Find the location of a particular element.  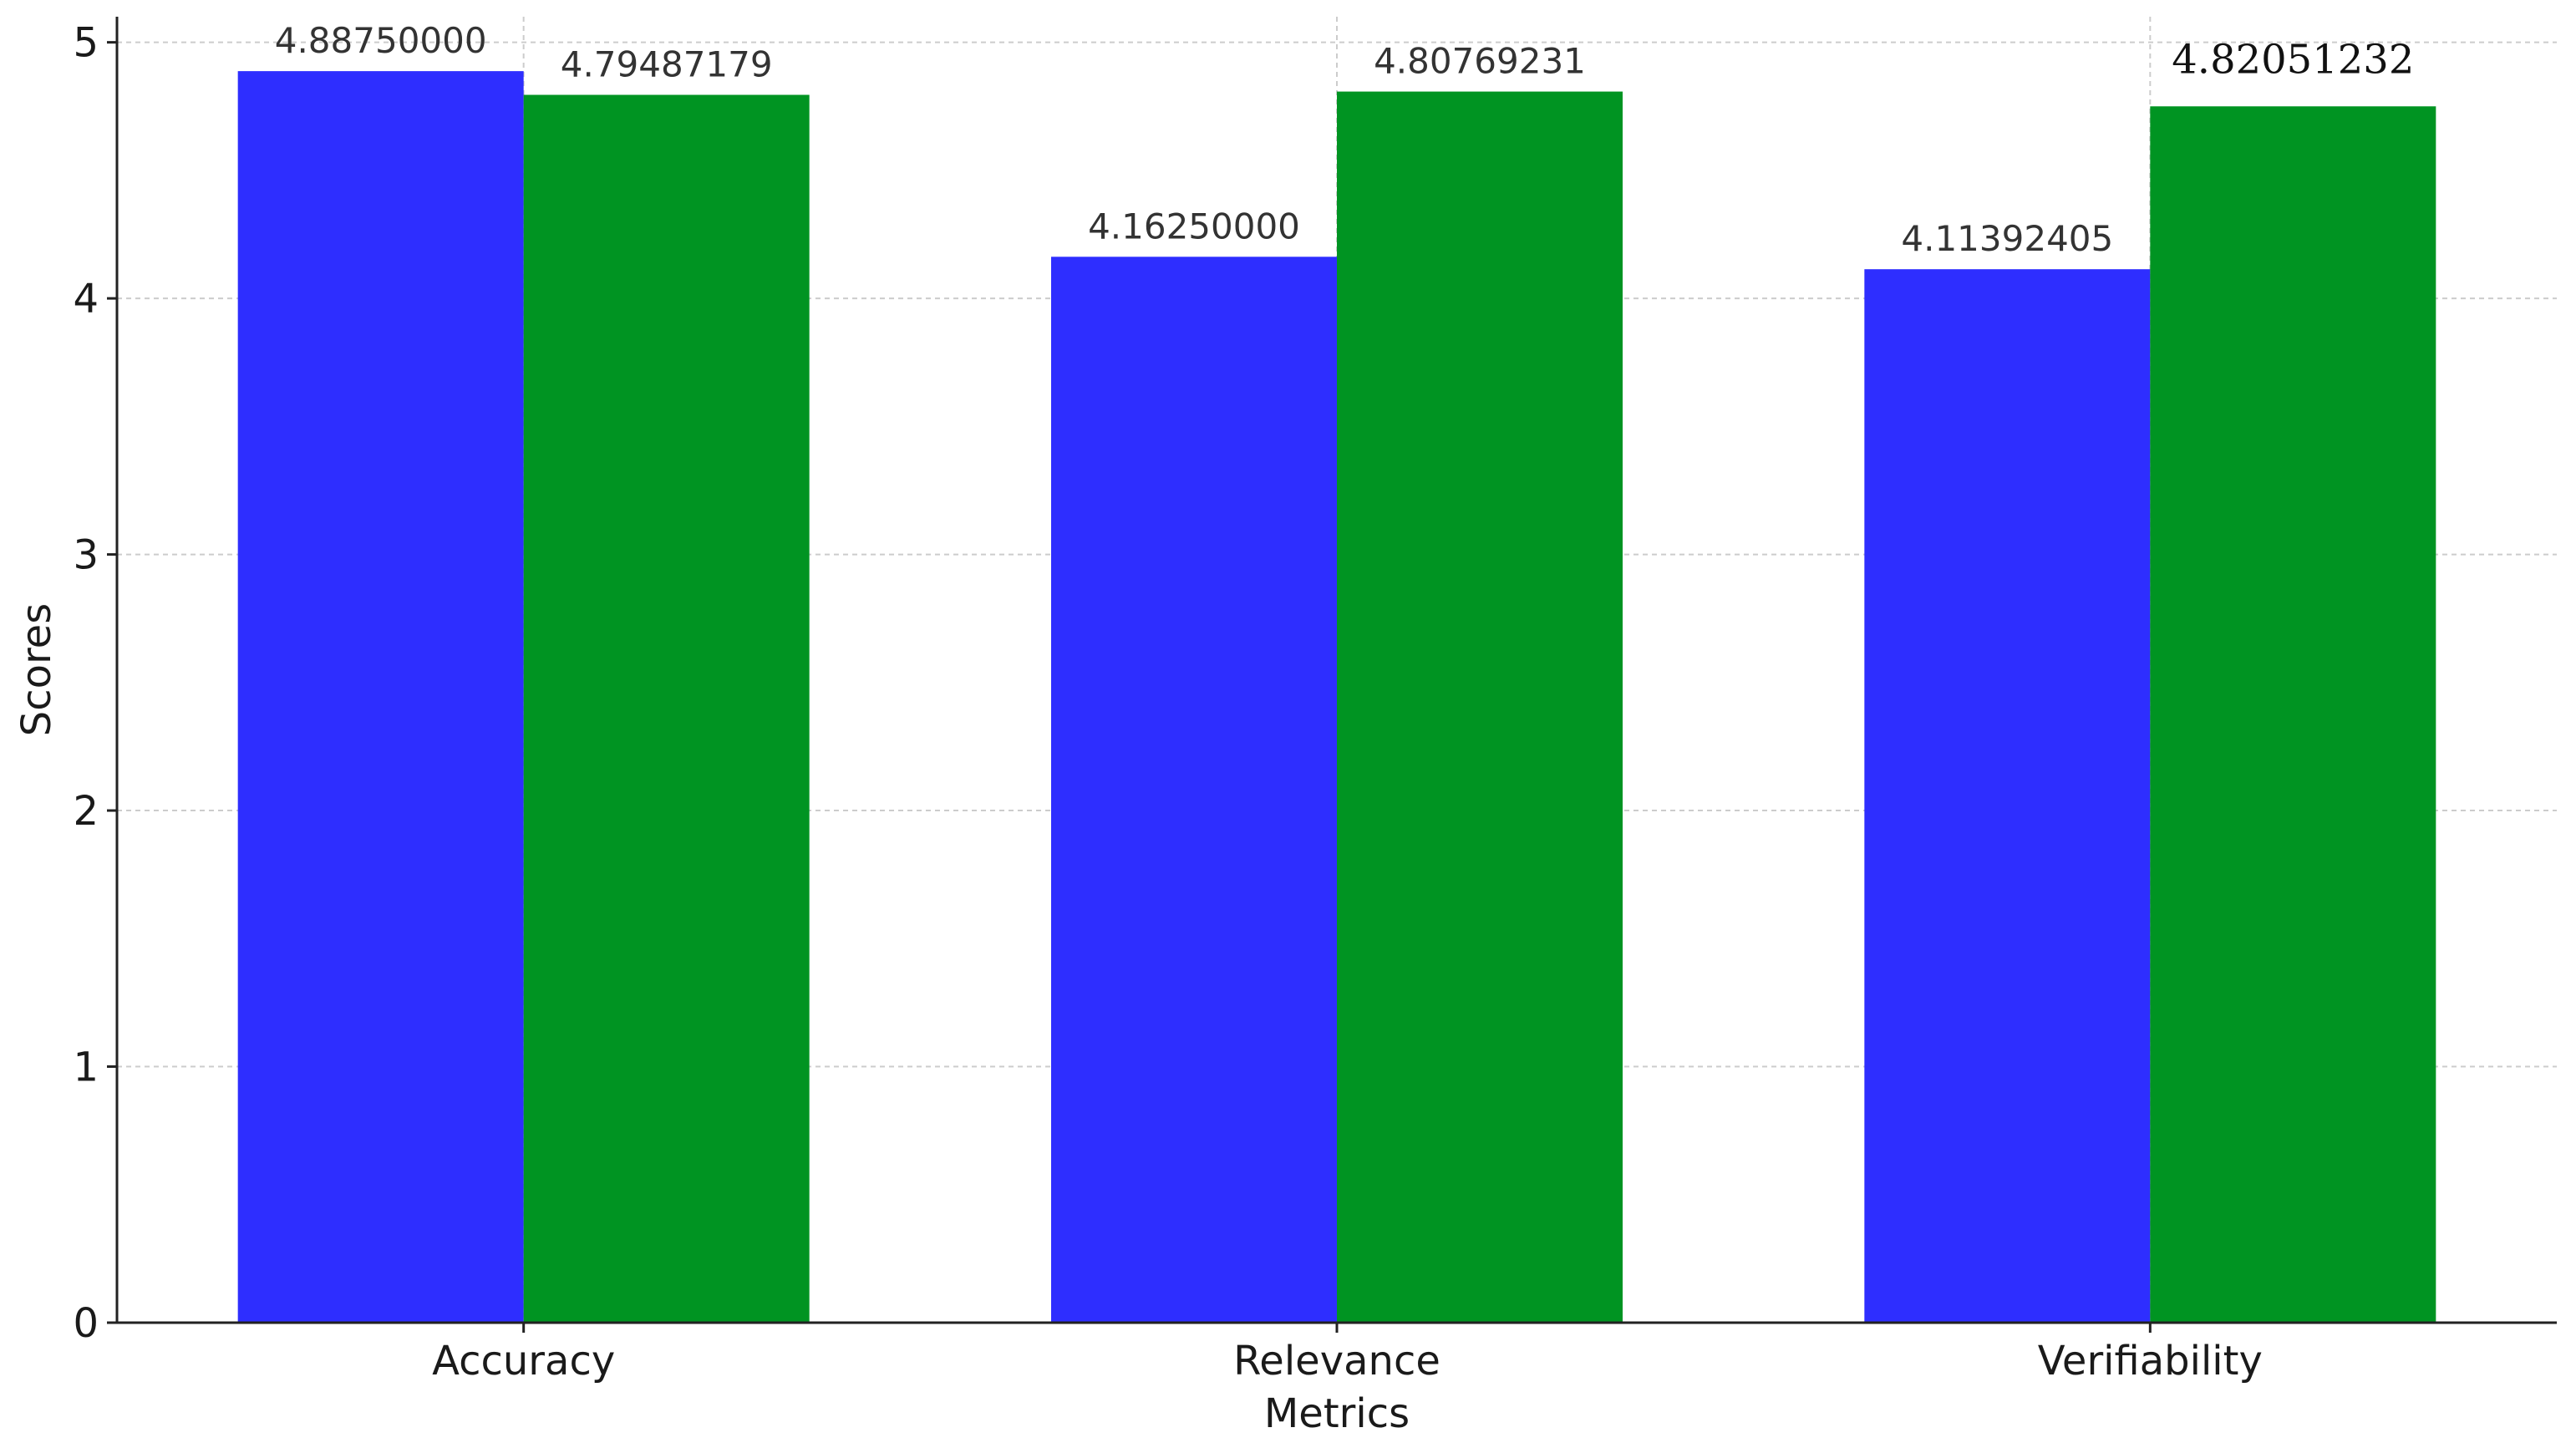

x-axis-title: Metrics is located at coordinates (1337, 1413).